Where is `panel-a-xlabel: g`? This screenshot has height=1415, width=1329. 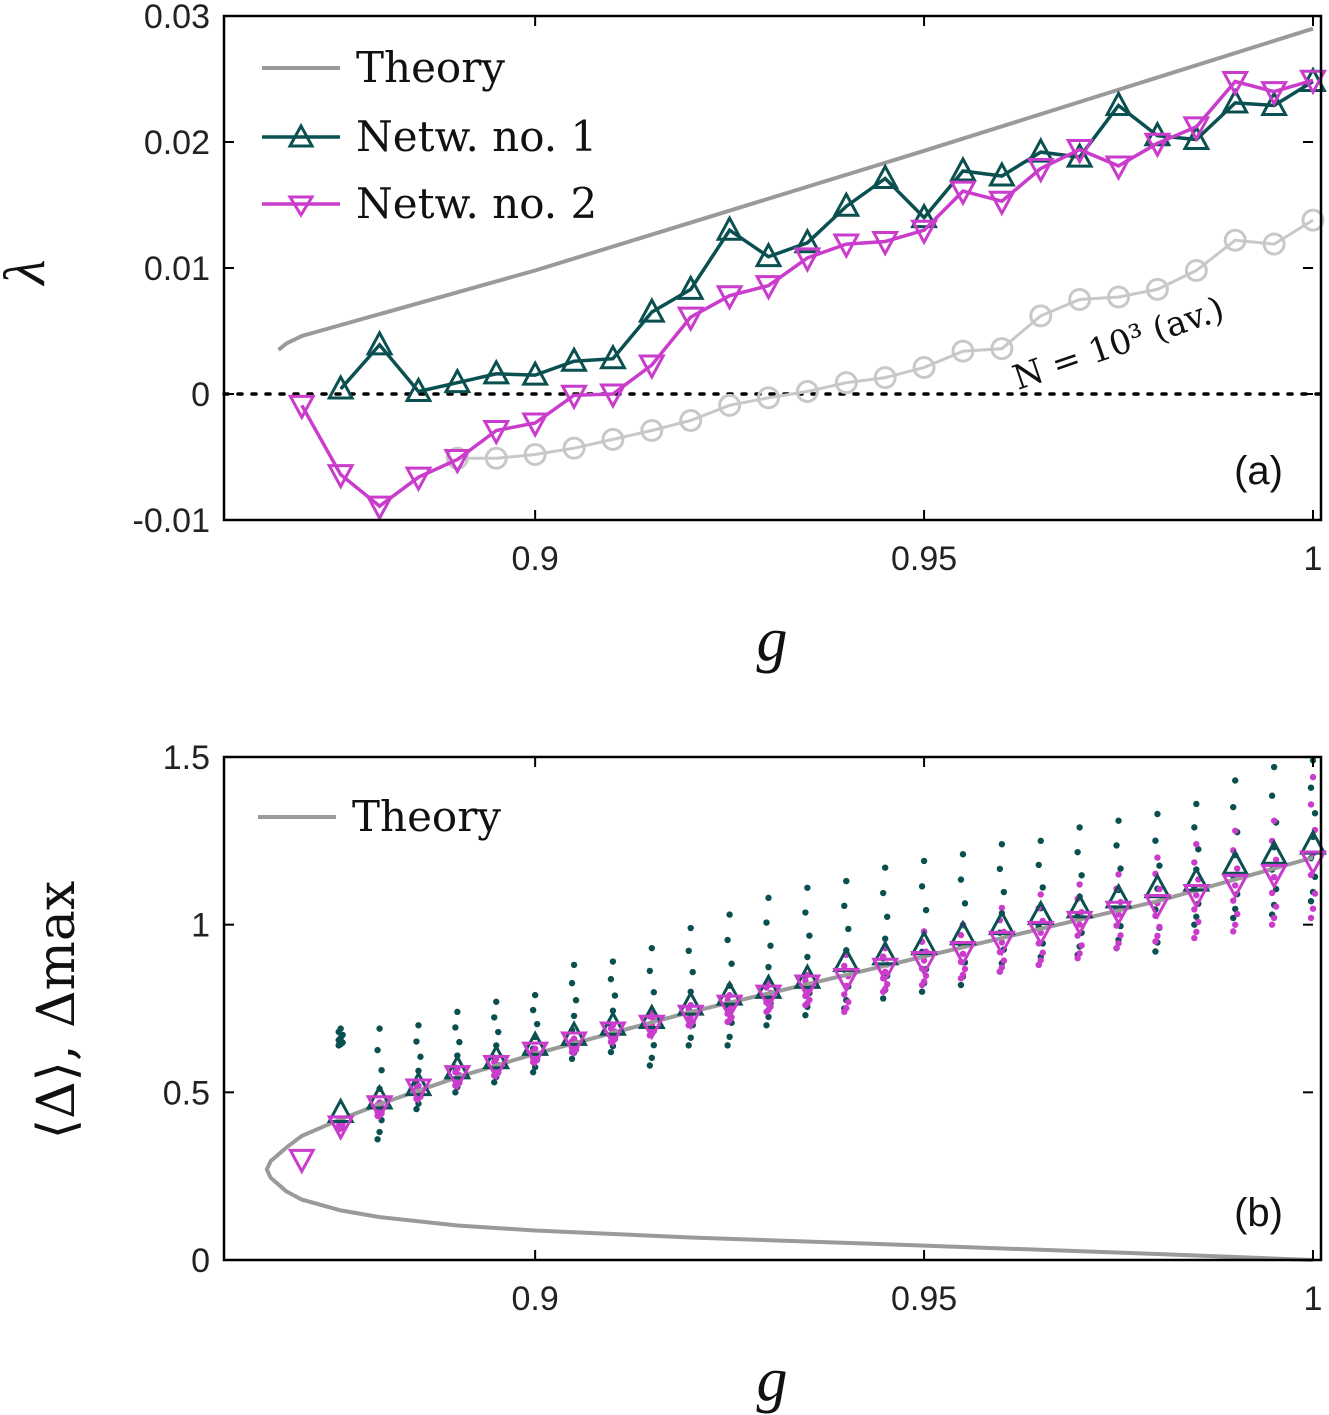 panel-a-xlabel: g is located at coordinates (772, 640).